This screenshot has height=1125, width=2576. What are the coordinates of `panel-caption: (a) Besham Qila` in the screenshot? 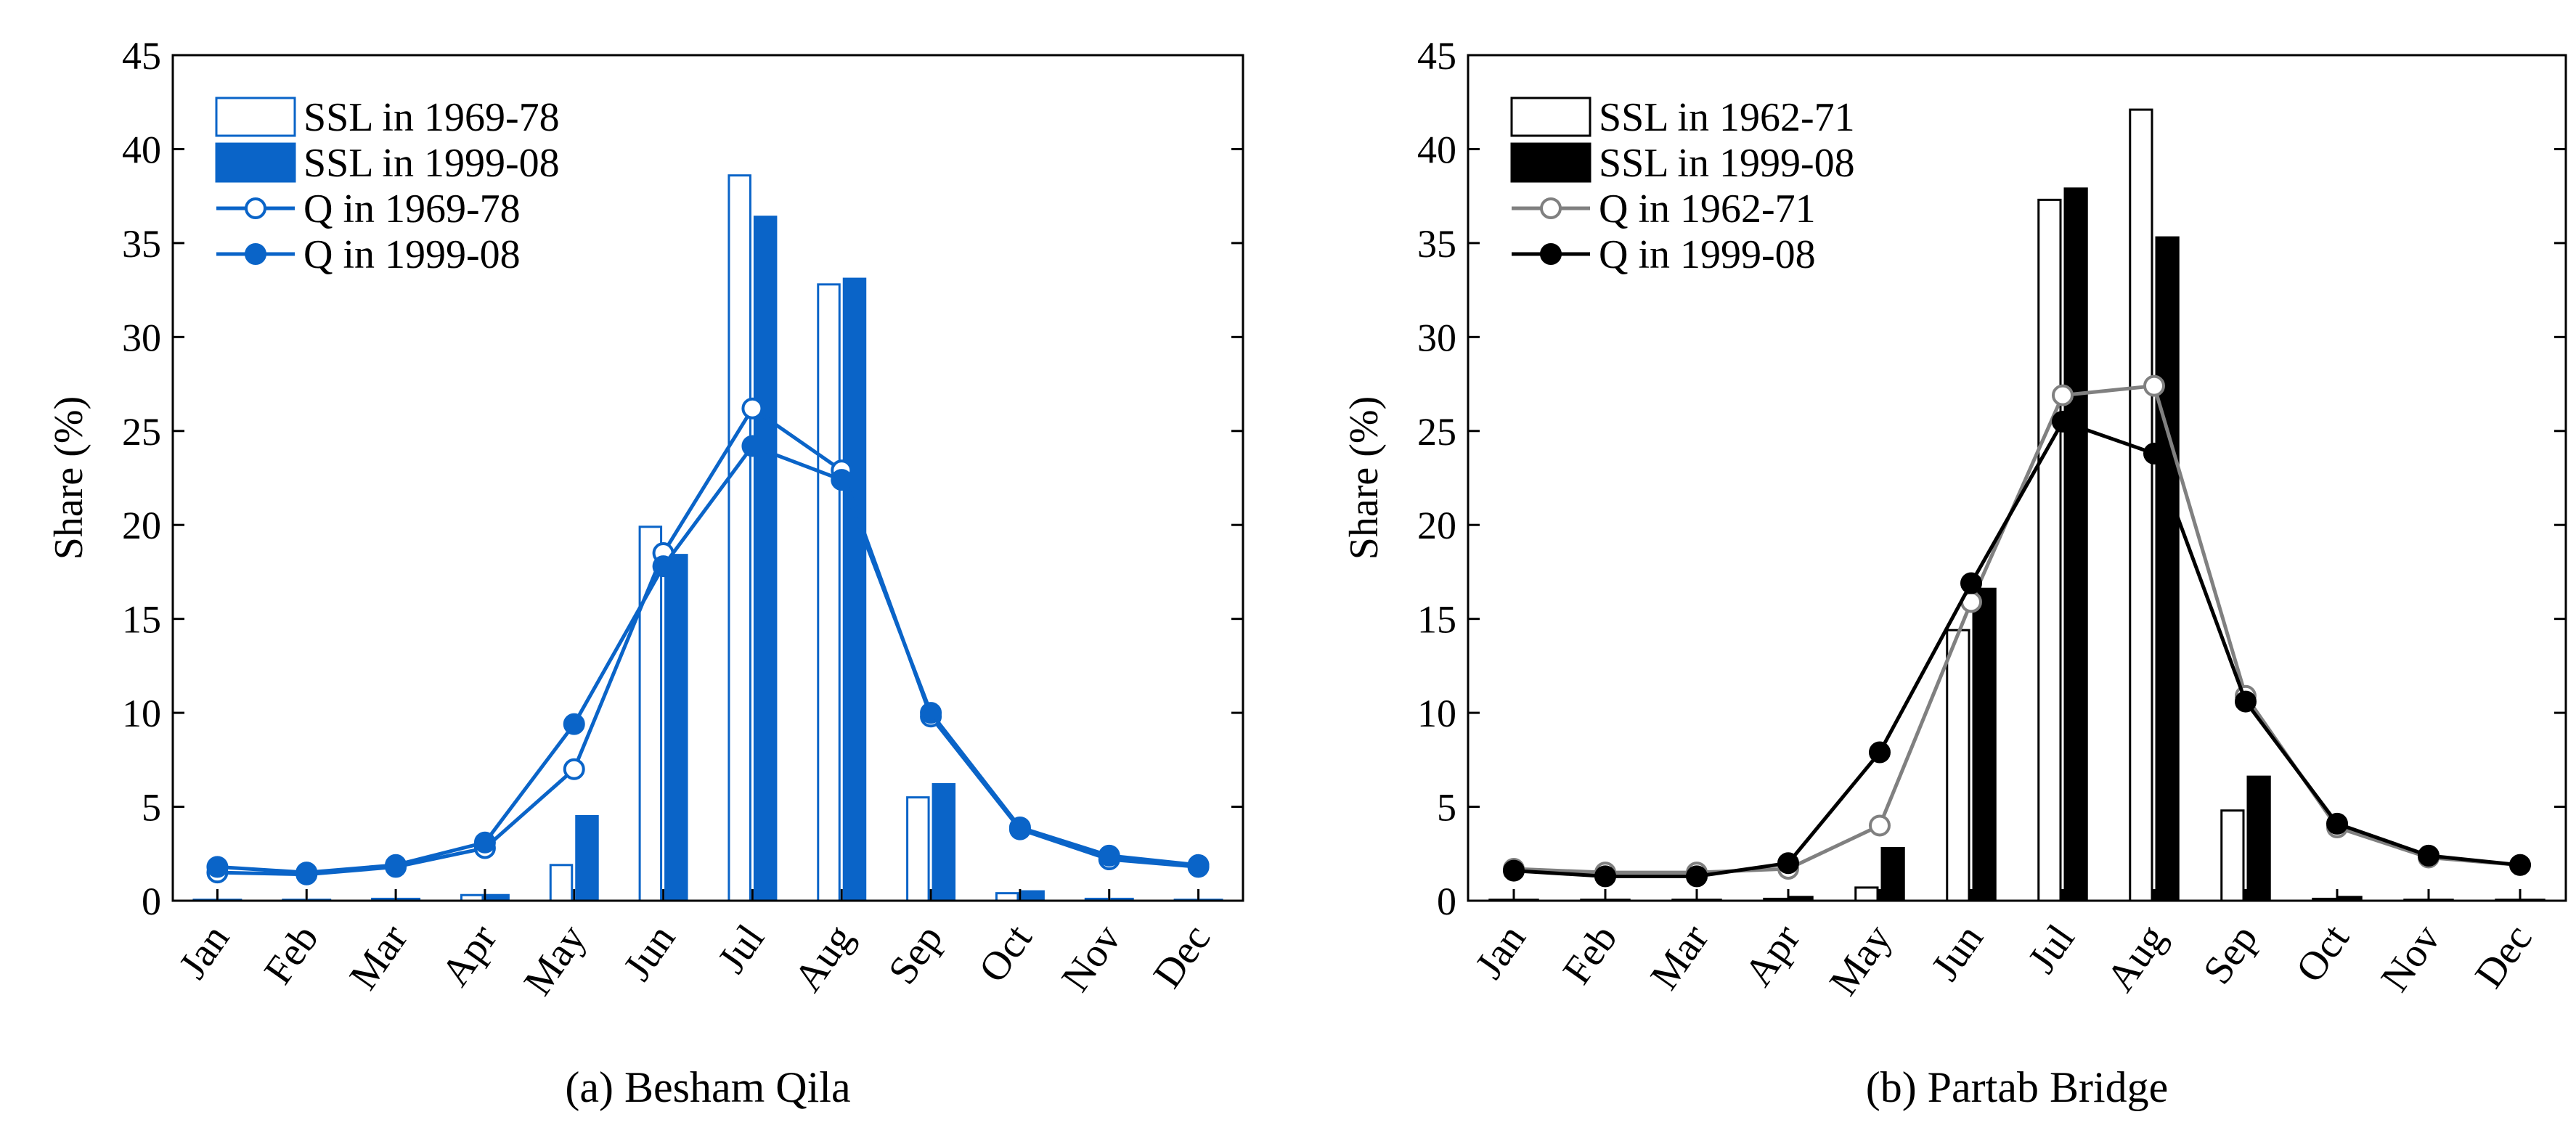 It's located at (707, 1087).